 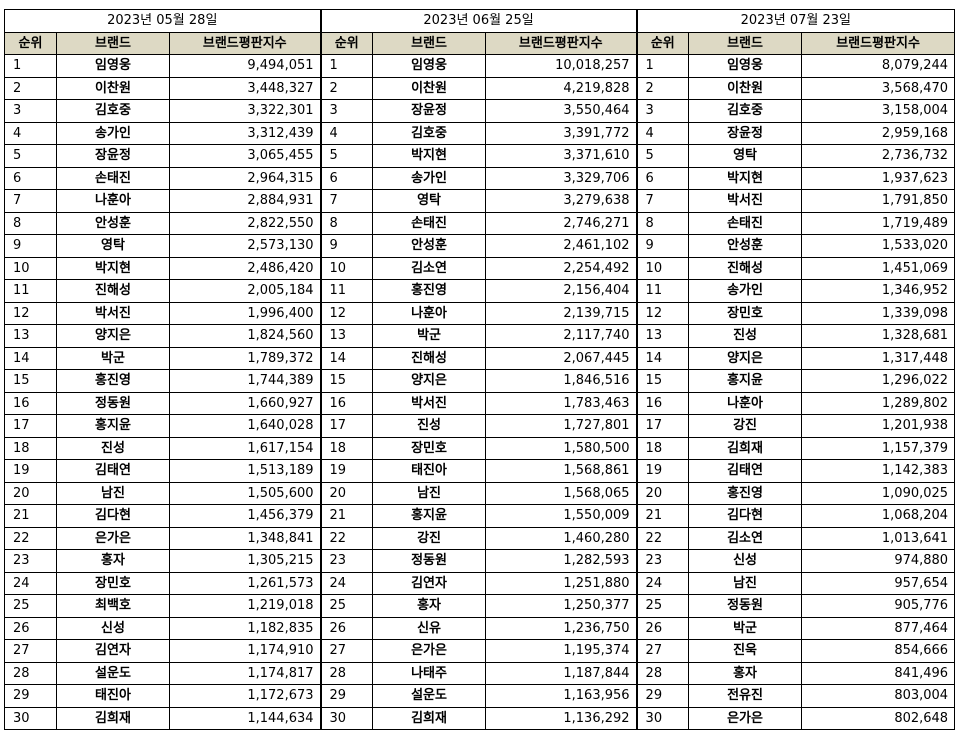 What do you see at coordinates (662, 538) in the screenshot?
I see `rank-cell: 22` at bounding box center [662, 538].